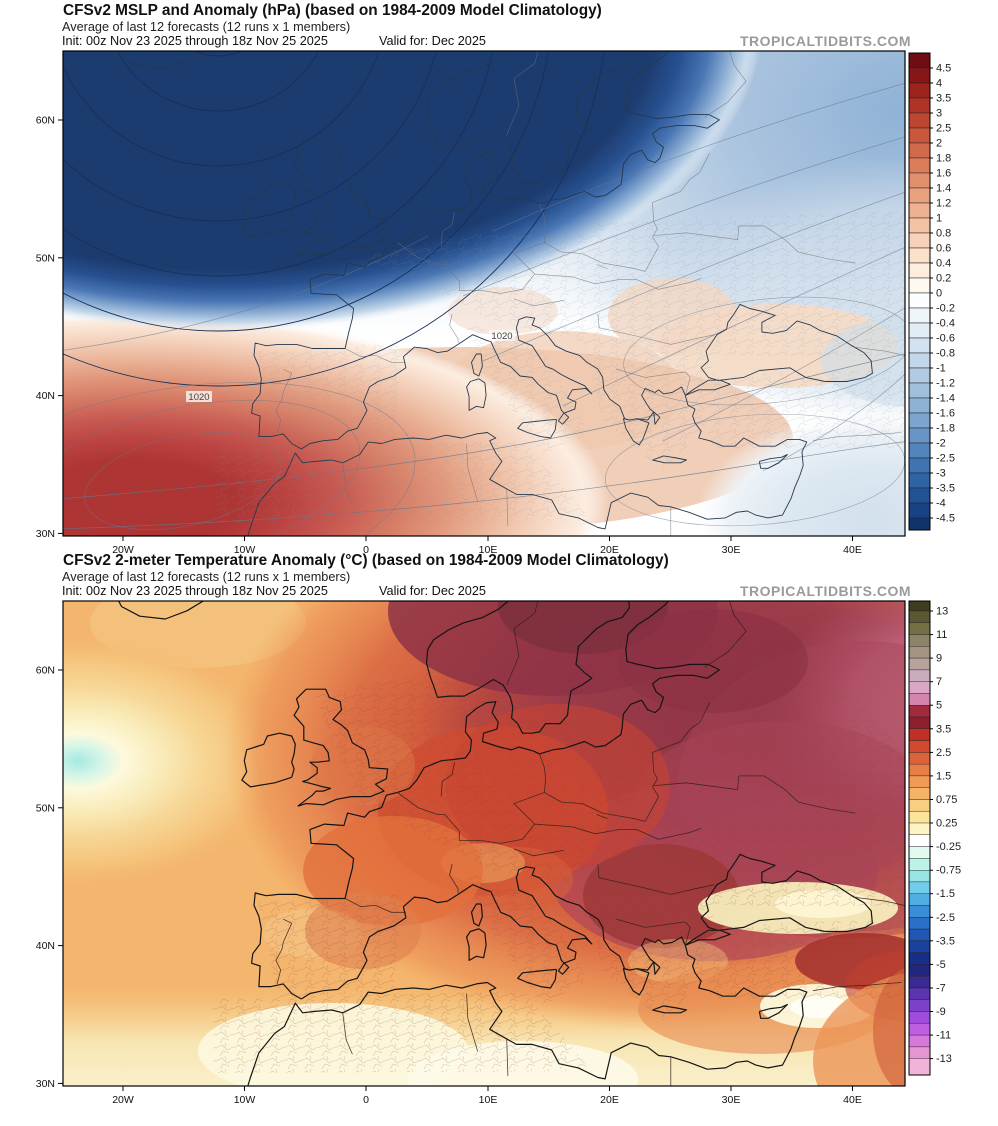  I want to click on svg-text: -1, so click(941, 369).